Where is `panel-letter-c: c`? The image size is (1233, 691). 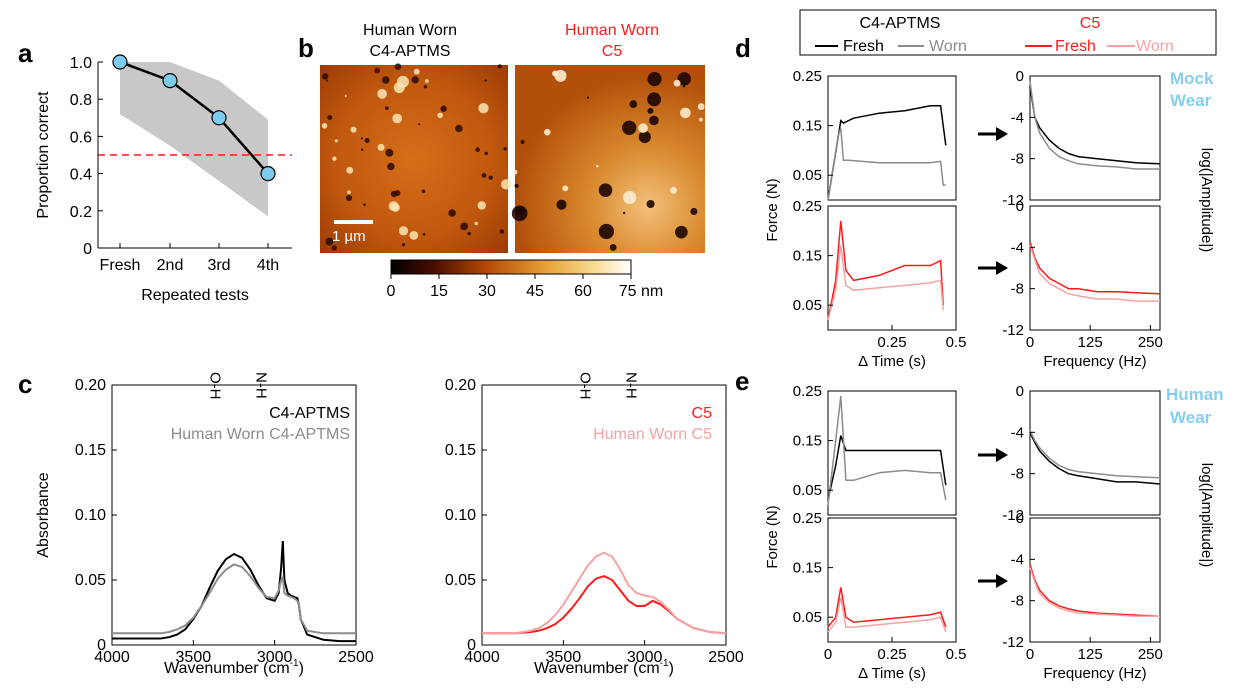 panel-letter-c: c is located at coordinates (25, 384).